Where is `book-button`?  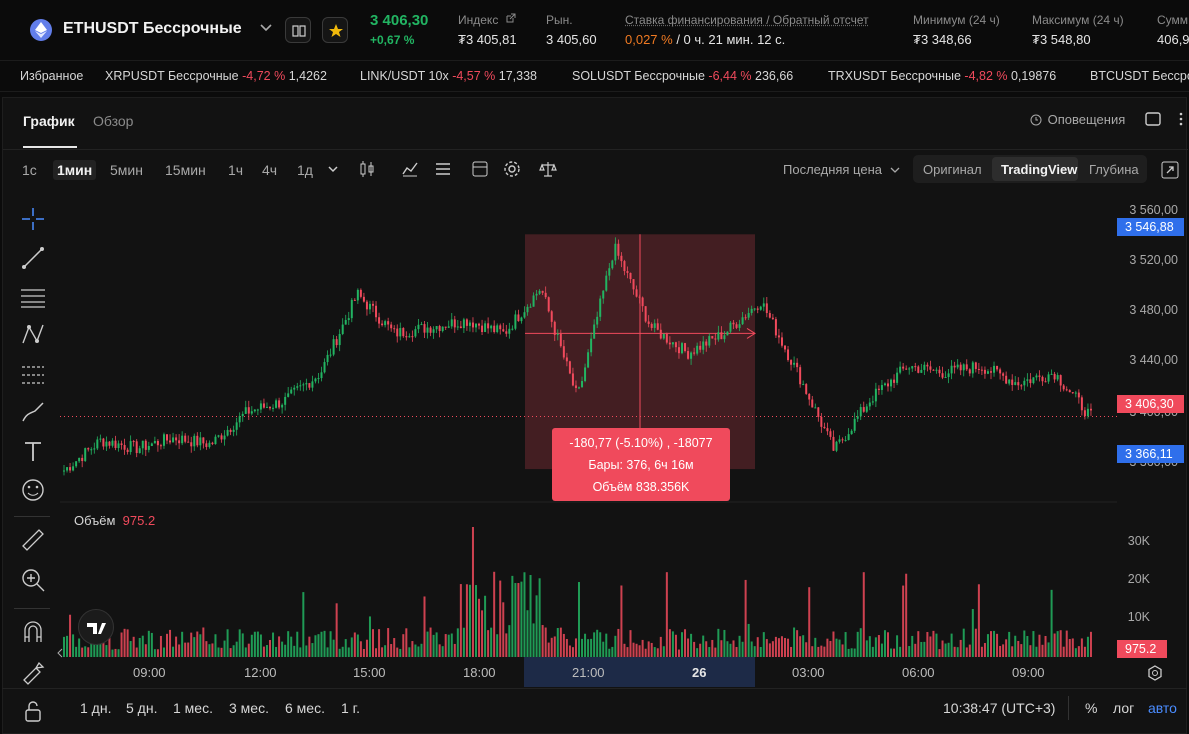
book-button is located at coordinates (298, 30).